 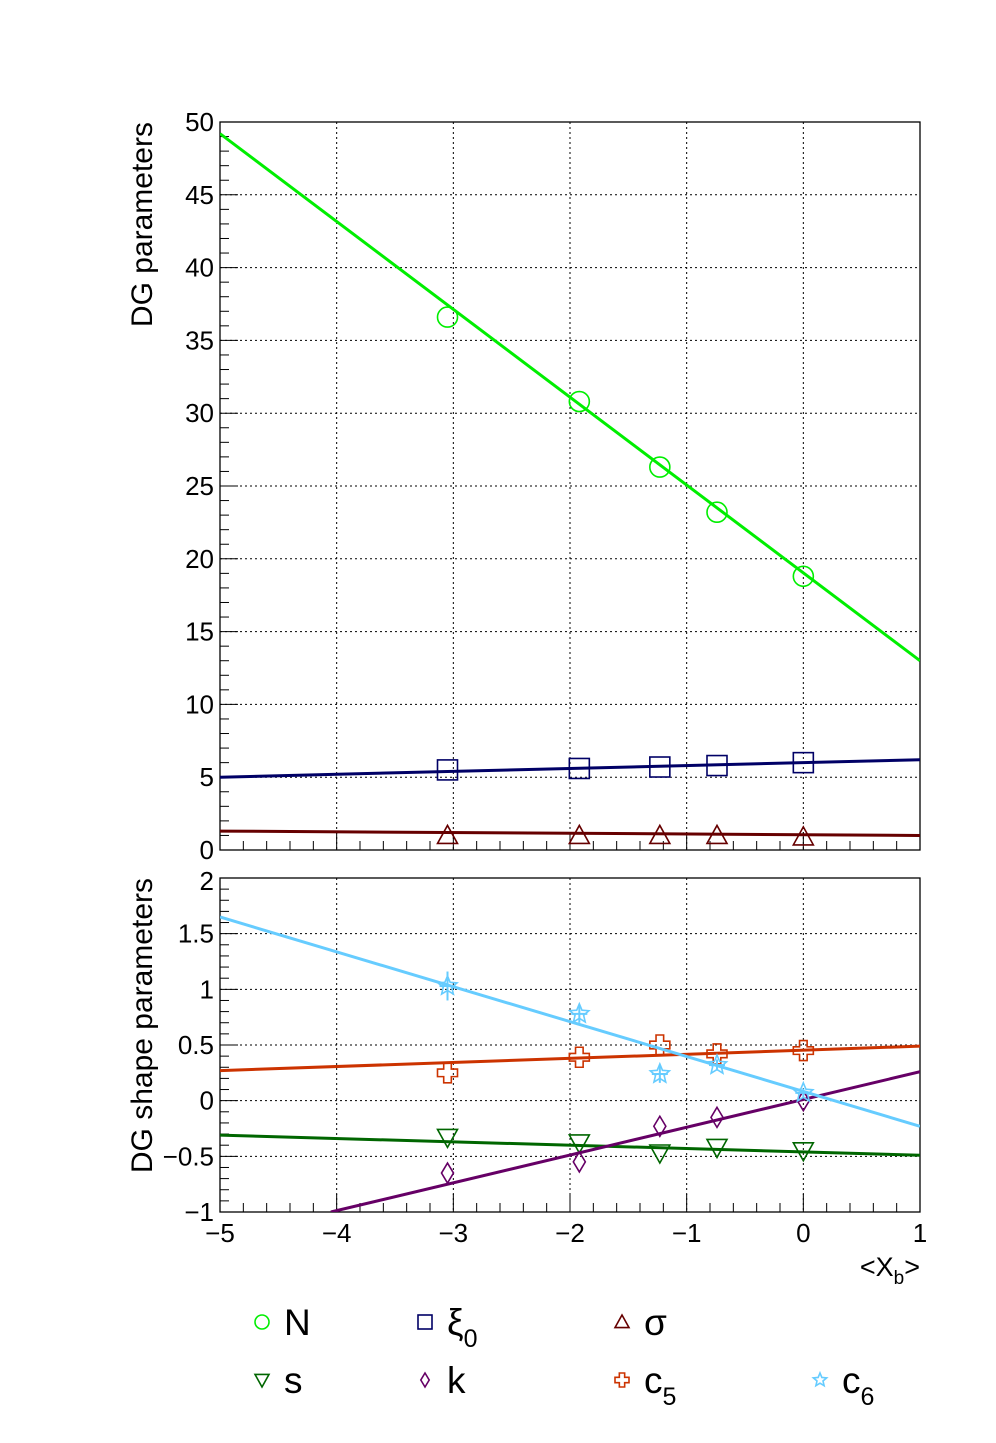 I want to click on legend-marker-k, so click(x=425, y=1380).